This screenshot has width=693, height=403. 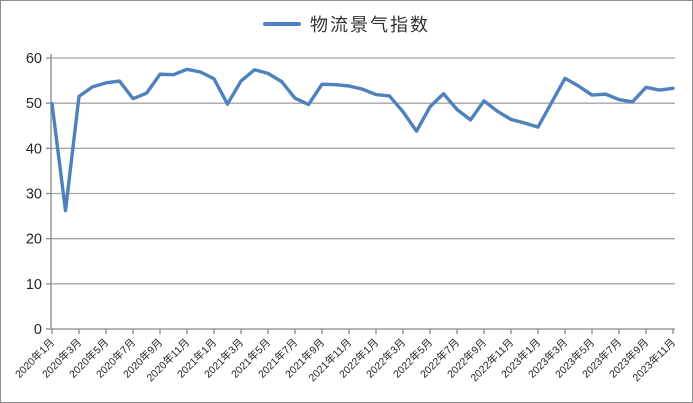 What do you see at coordinates (34, 240) in the screenshot?
I see `y-tick-label: 20` at bounding box center [34, 240].